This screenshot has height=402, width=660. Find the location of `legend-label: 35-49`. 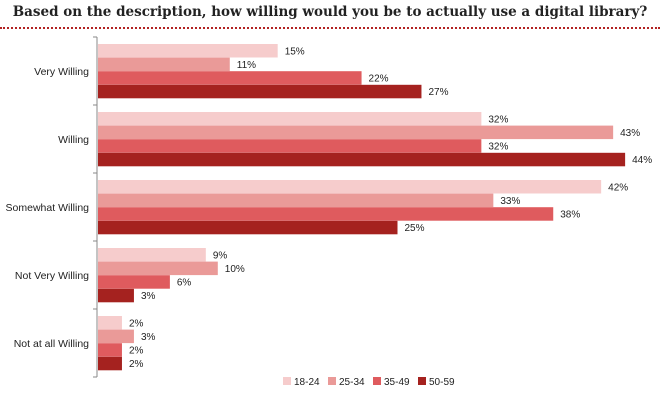

legend-label: 35-49 is located at coordinates (397, 382).